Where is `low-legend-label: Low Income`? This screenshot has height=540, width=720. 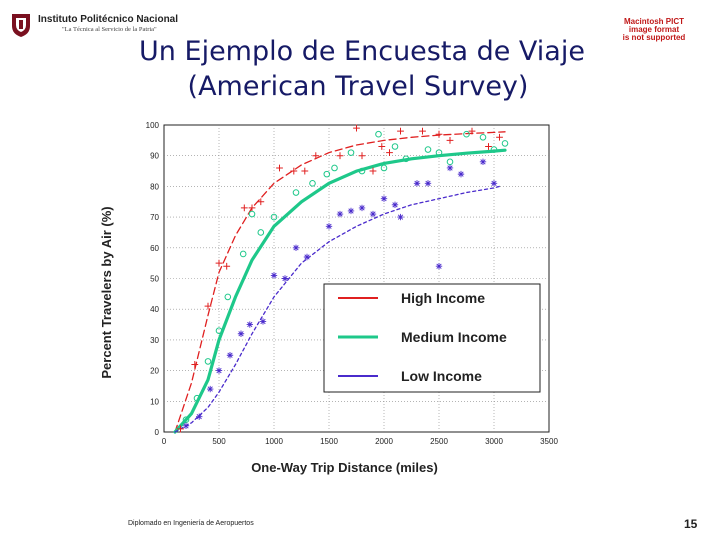 low-legend-label: Low Income is located at coordinates (441, 376).